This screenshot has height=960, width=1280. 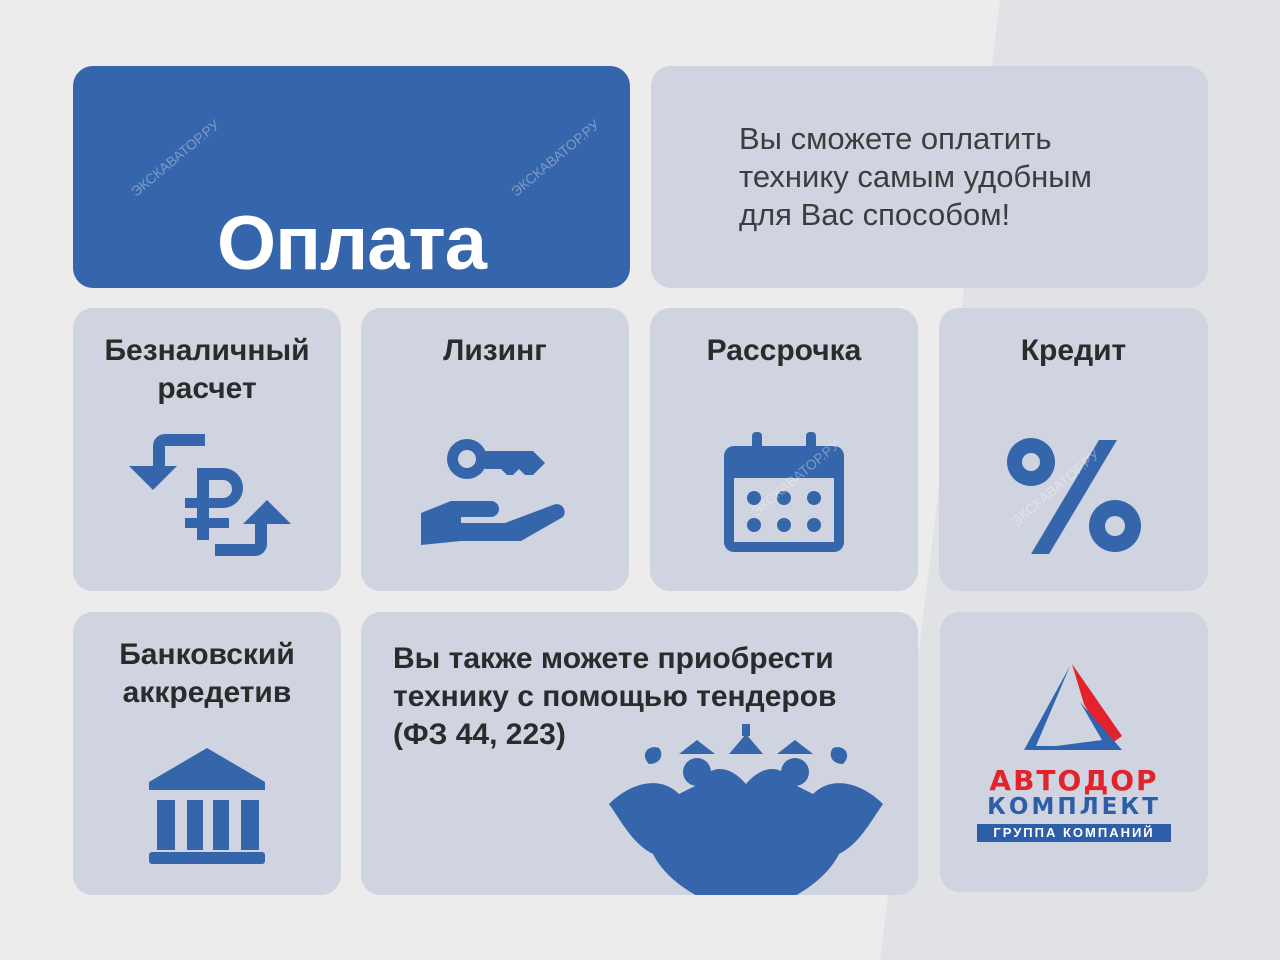 I want to click on method-card-letter-of-credit: Банковский аккредетив, so click(x=207, y=753).